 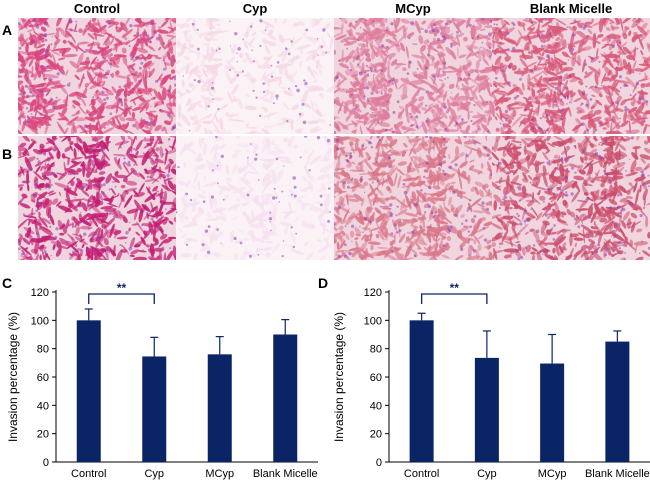 I want to click on y-tick-label-c-100: 100, so click(x=40, y=321).